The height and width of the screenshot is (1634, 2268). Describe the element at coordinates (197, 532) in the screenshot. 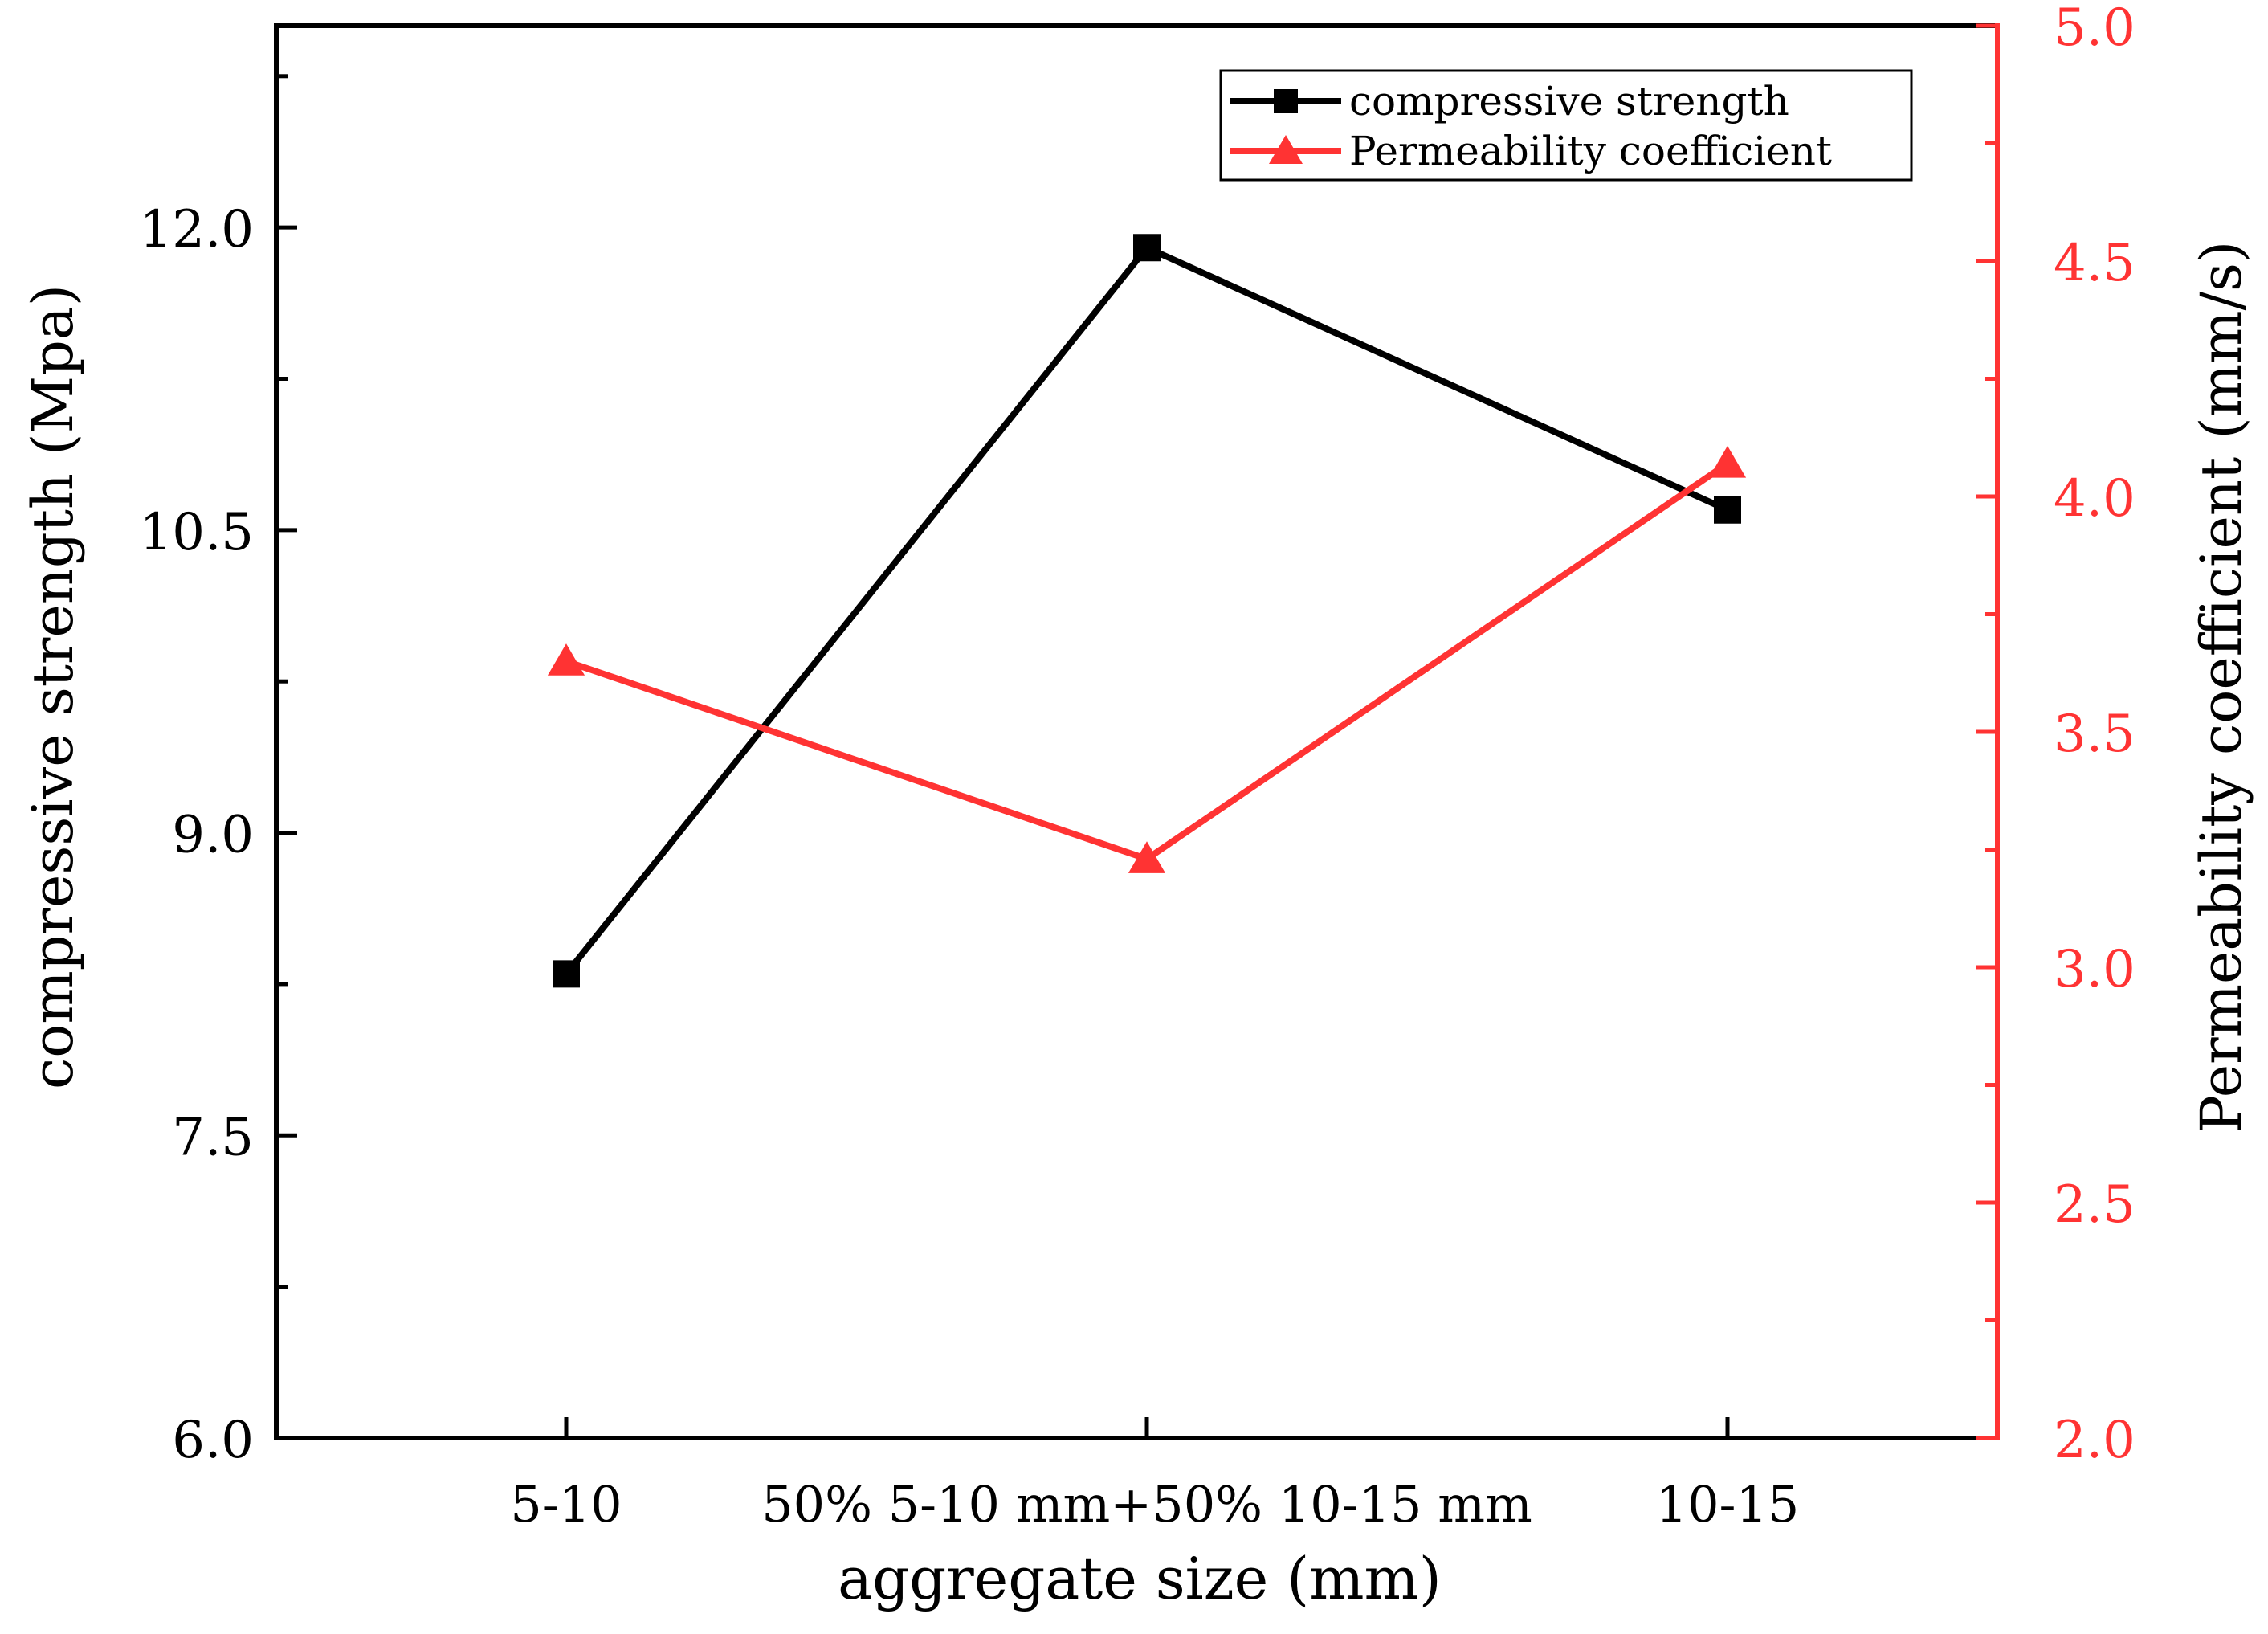

I see `y-left-tick-label: 10.5` at that location.